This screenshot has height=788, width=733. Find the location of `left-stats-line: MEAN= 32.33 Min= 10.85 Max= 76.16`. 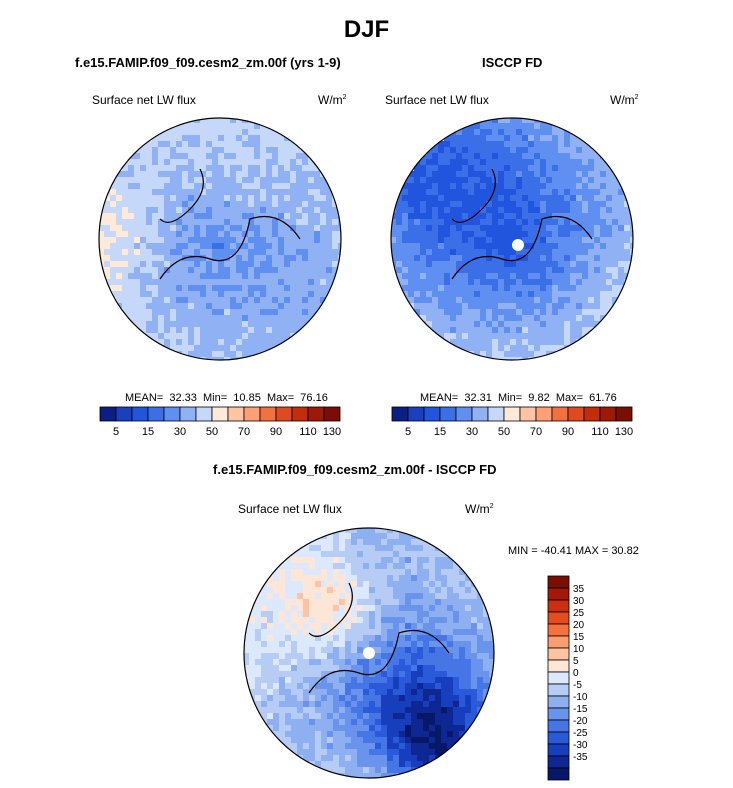

left-stats-line: MEAN= 32.33 Min= 10.85 Max= 76.16 is located at coordinates (226, 398).